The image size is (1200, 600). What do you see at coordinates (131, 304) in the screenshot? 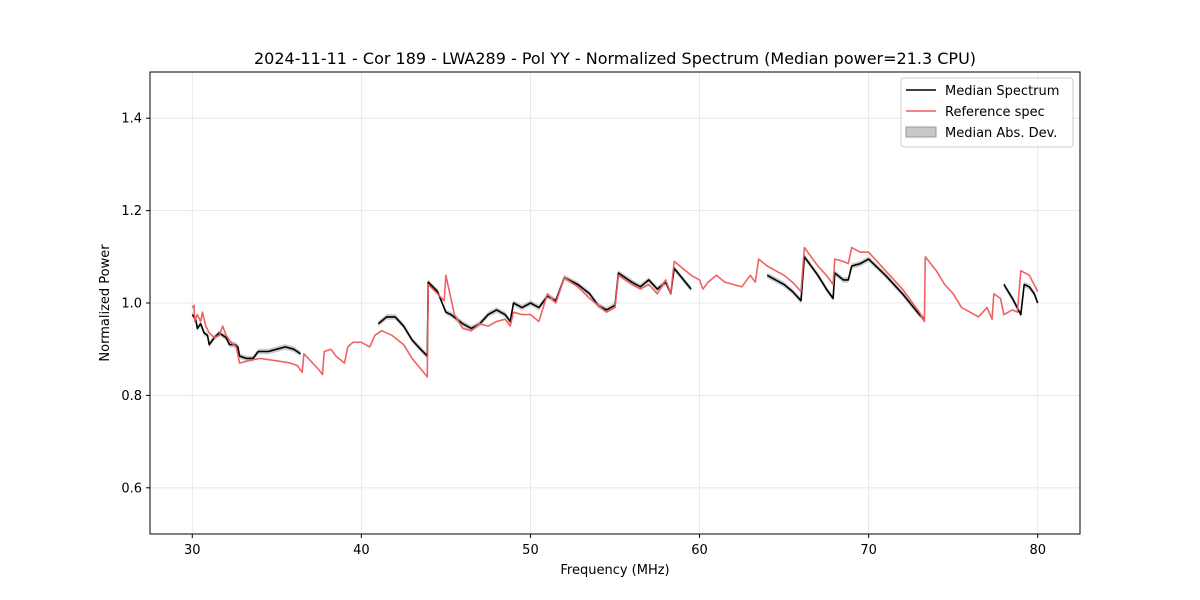
I see `y-tick-label: 1.0` at bounding box center [131, 304].